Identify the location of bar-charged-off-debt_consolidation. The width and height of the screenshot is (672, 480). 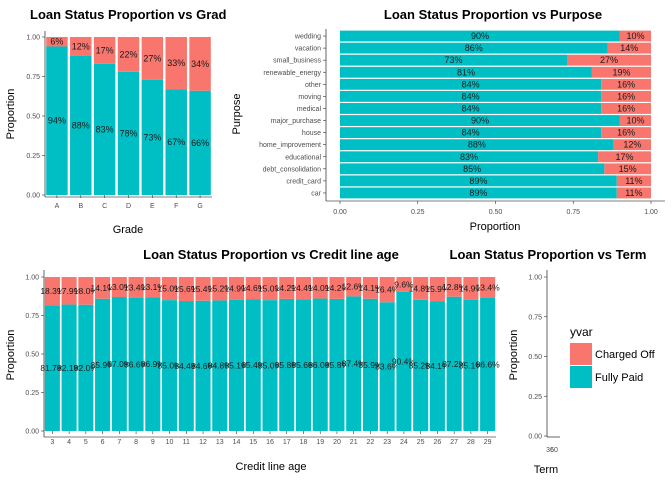
(627, 169).